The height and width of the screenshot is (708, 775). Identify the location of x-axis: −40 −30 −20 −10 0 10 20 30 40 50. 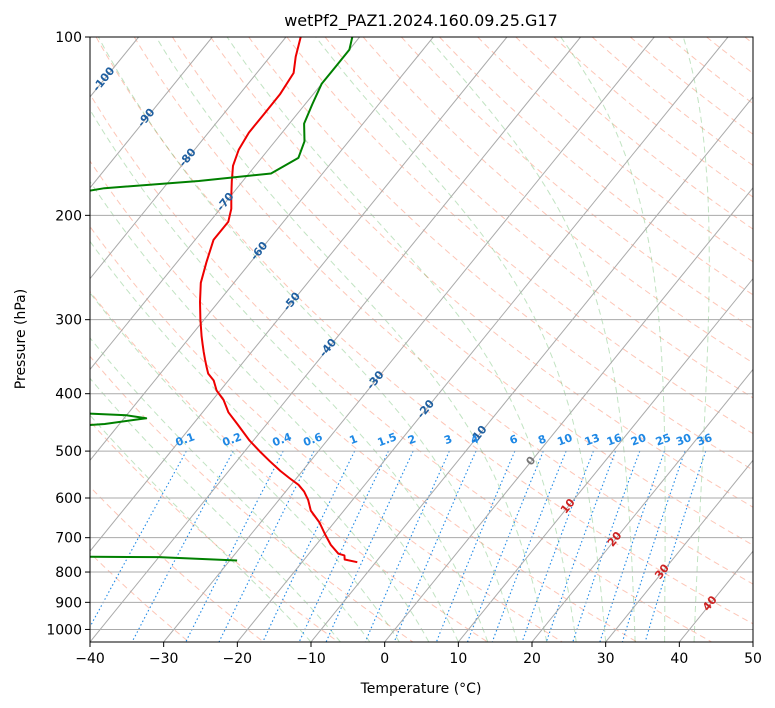
(418, 654).